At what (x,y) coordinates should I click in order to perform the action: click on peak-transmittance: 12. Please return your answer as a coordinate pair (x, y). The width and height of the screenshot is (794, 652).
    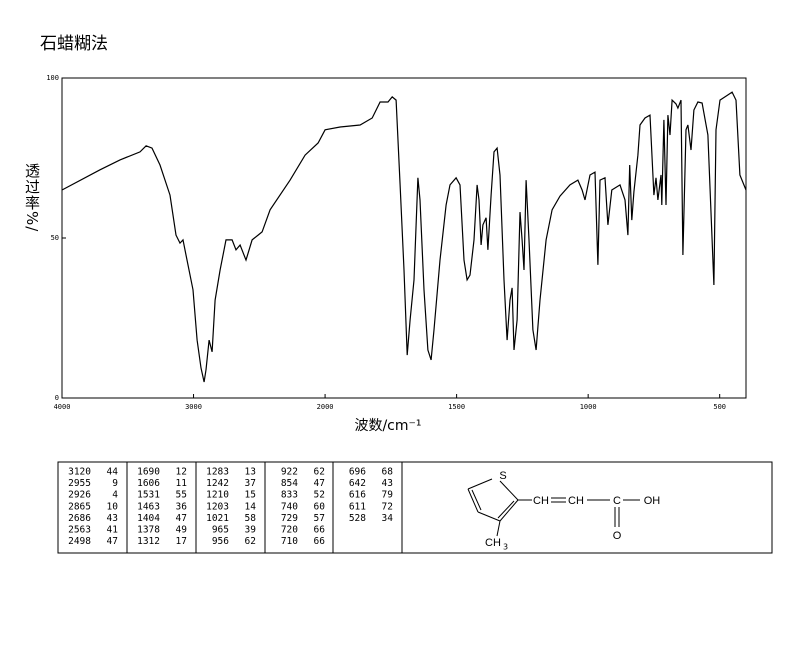
    Looking at the image, I should click on (181, 472).